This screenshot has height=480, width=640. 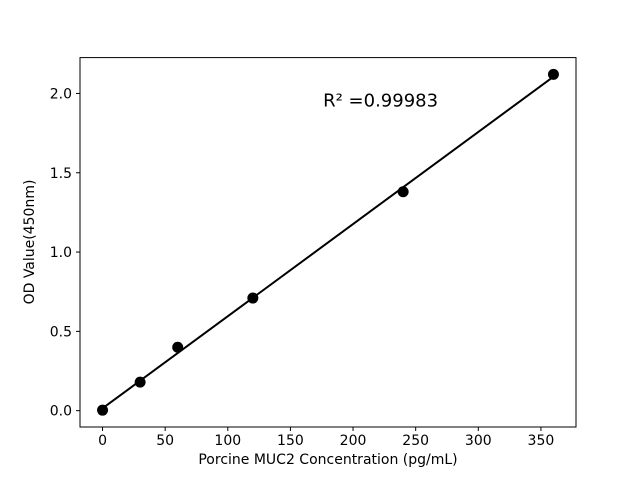 What do you see at coordinates (328, 460) in the screenshot?
I see `x-axis-label: Porcine MUC2 Concentration (pg/mL)` at bounding box center [328, 460].